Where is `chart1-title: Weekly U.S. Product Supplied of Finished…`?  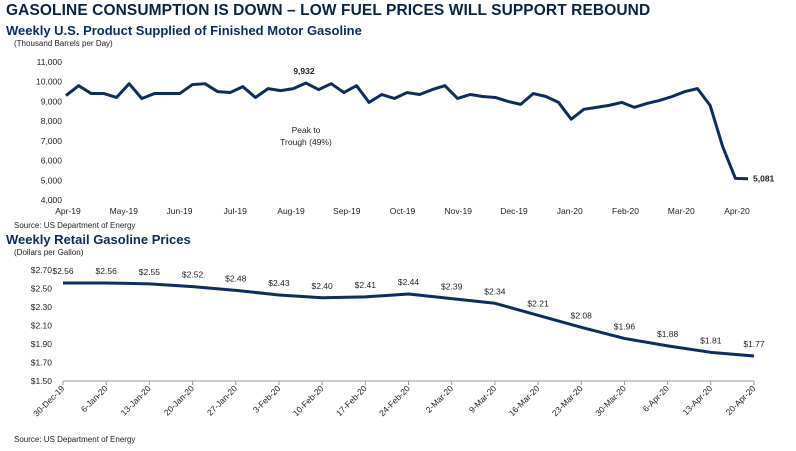
chart1-title: Weekly U.S. Product Supplied of Finished… is located at coordinates (184, 30).